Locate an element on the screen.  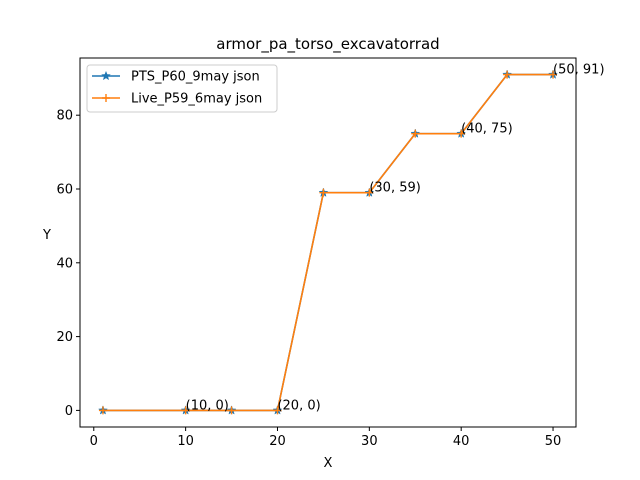
legend-entry: Live_P59_6may json is located at coordinates (177, 99).